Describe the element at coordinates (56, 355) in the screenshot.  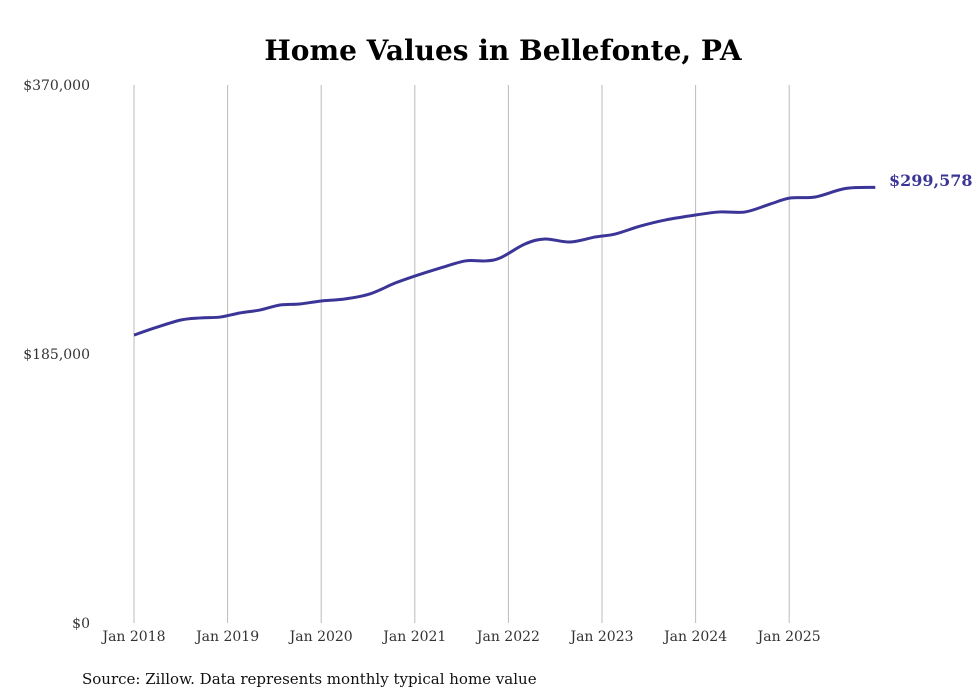
I see `y-tick-label: $185,000` at that location.